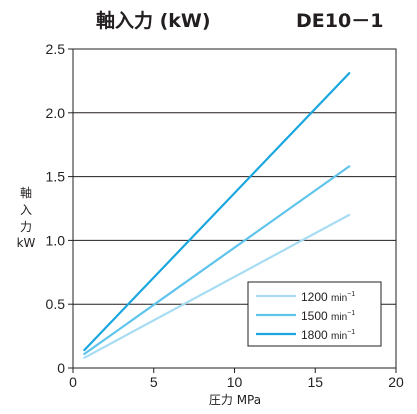  Describe the element at coordinates (328, 316) in the screenshot. I see `legend-label: 1500 min−1` at that location.